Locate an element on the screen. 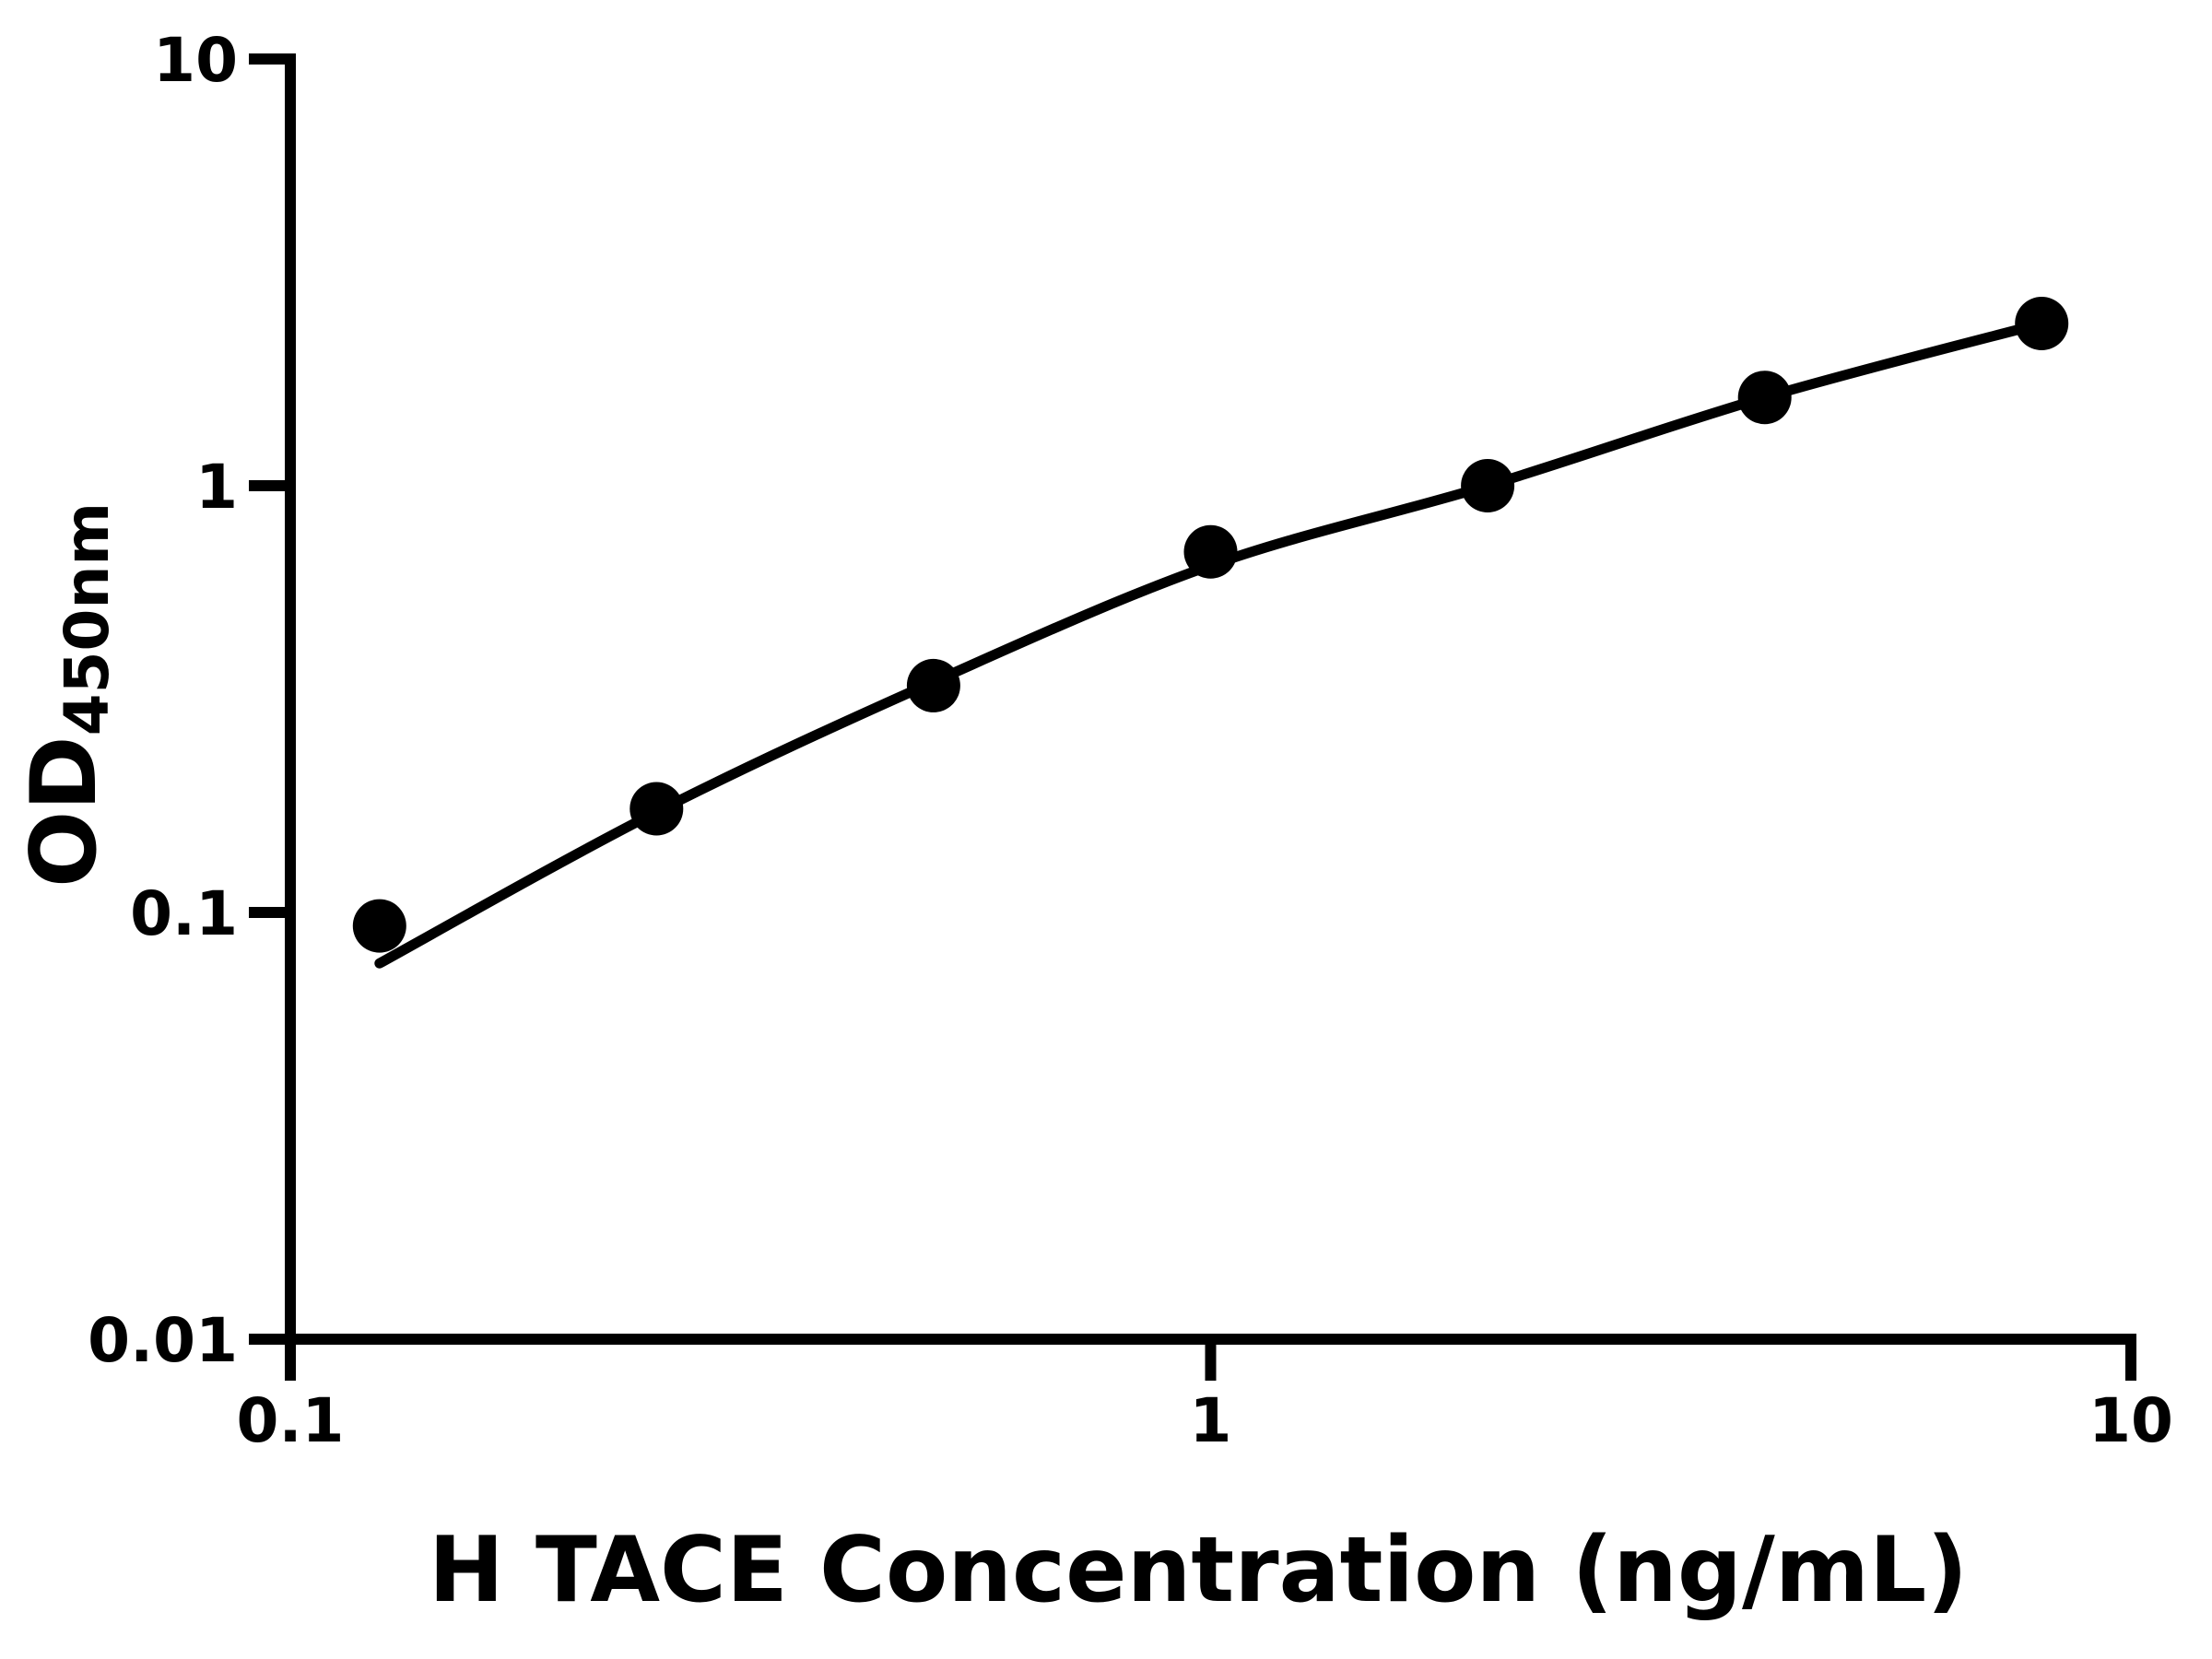  x-tick-label: 0.1 is located at coordinates (291, 1420).